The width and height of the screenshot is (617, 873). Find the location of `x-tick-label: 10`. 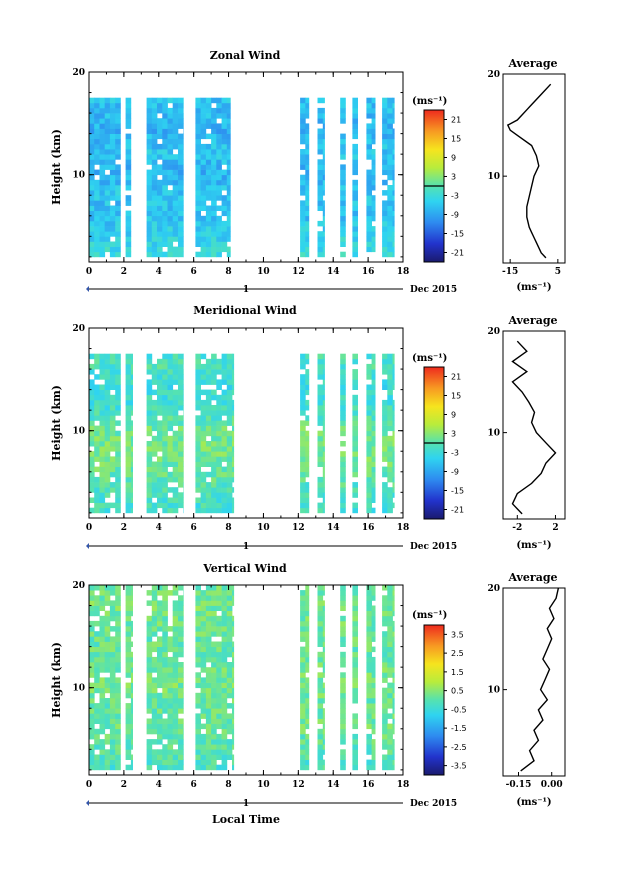

x-tick-label: 10 is located at coordinates (263, 785).